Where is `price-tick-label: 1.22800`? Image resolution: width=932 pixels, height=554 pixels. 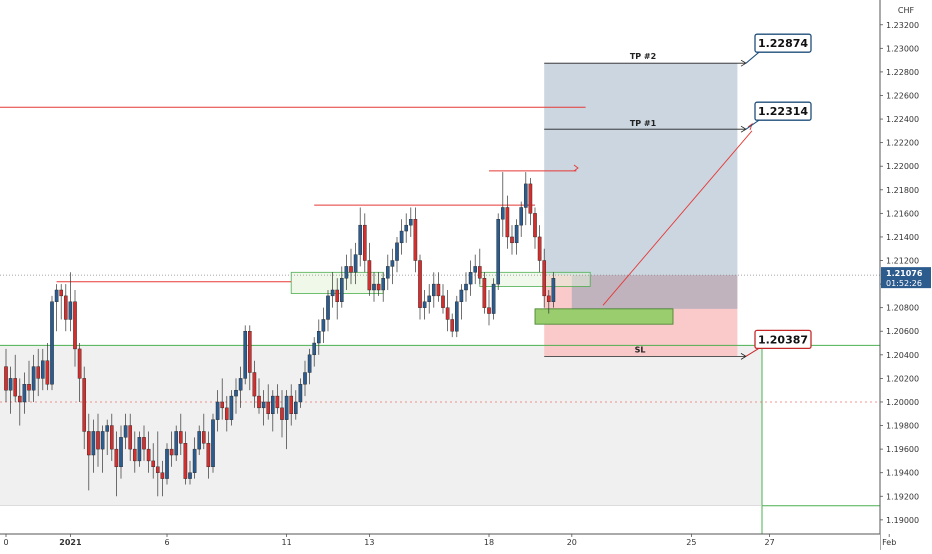
price-tick-label: 1.22800 is located at coordinates (902, 72).